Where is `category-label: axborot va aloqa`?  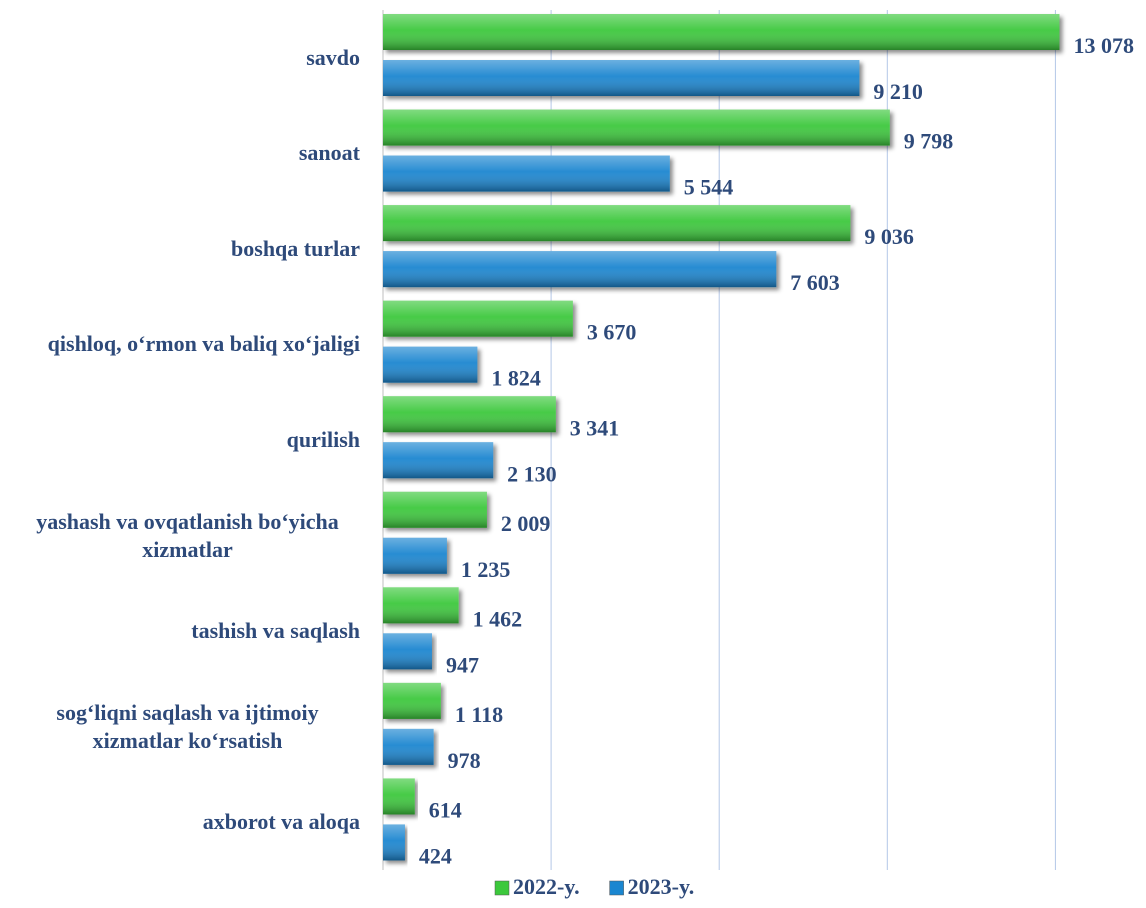
category-label: axborot va aloqa is located at coordinates (180, 822).